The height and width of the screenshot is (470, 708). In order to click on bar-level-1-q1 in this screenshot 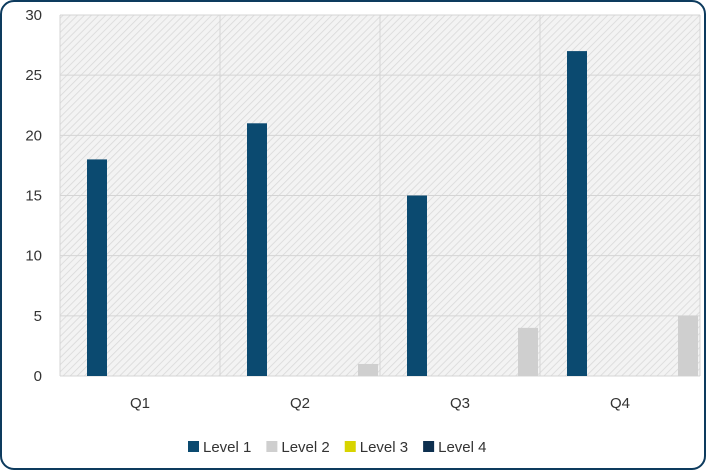, I will do `click(97, 267)`.